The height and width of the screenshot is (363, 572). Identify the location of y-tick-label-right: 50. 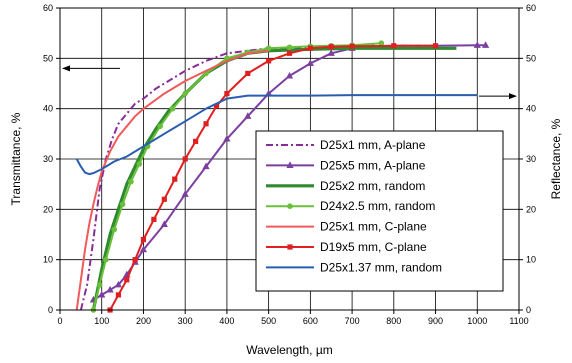
(531, 58).